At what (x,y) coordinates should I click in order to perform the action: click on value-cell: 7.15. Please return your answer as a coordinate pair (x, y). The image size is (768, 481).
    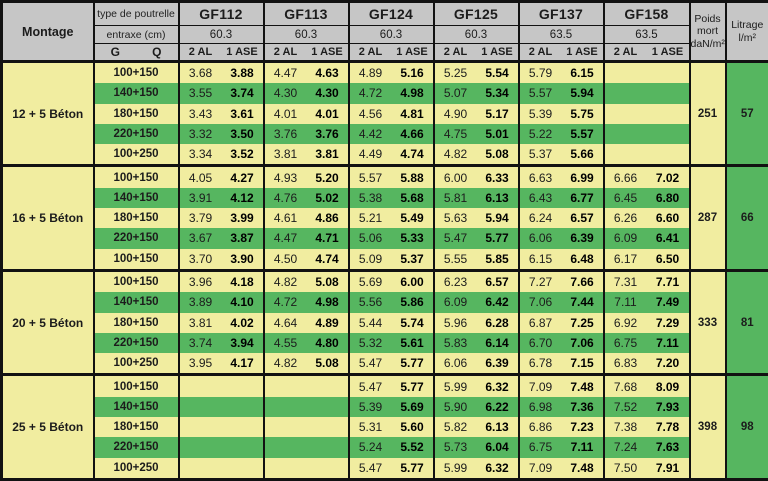
    Looking at the image, I should click on (582, 364).